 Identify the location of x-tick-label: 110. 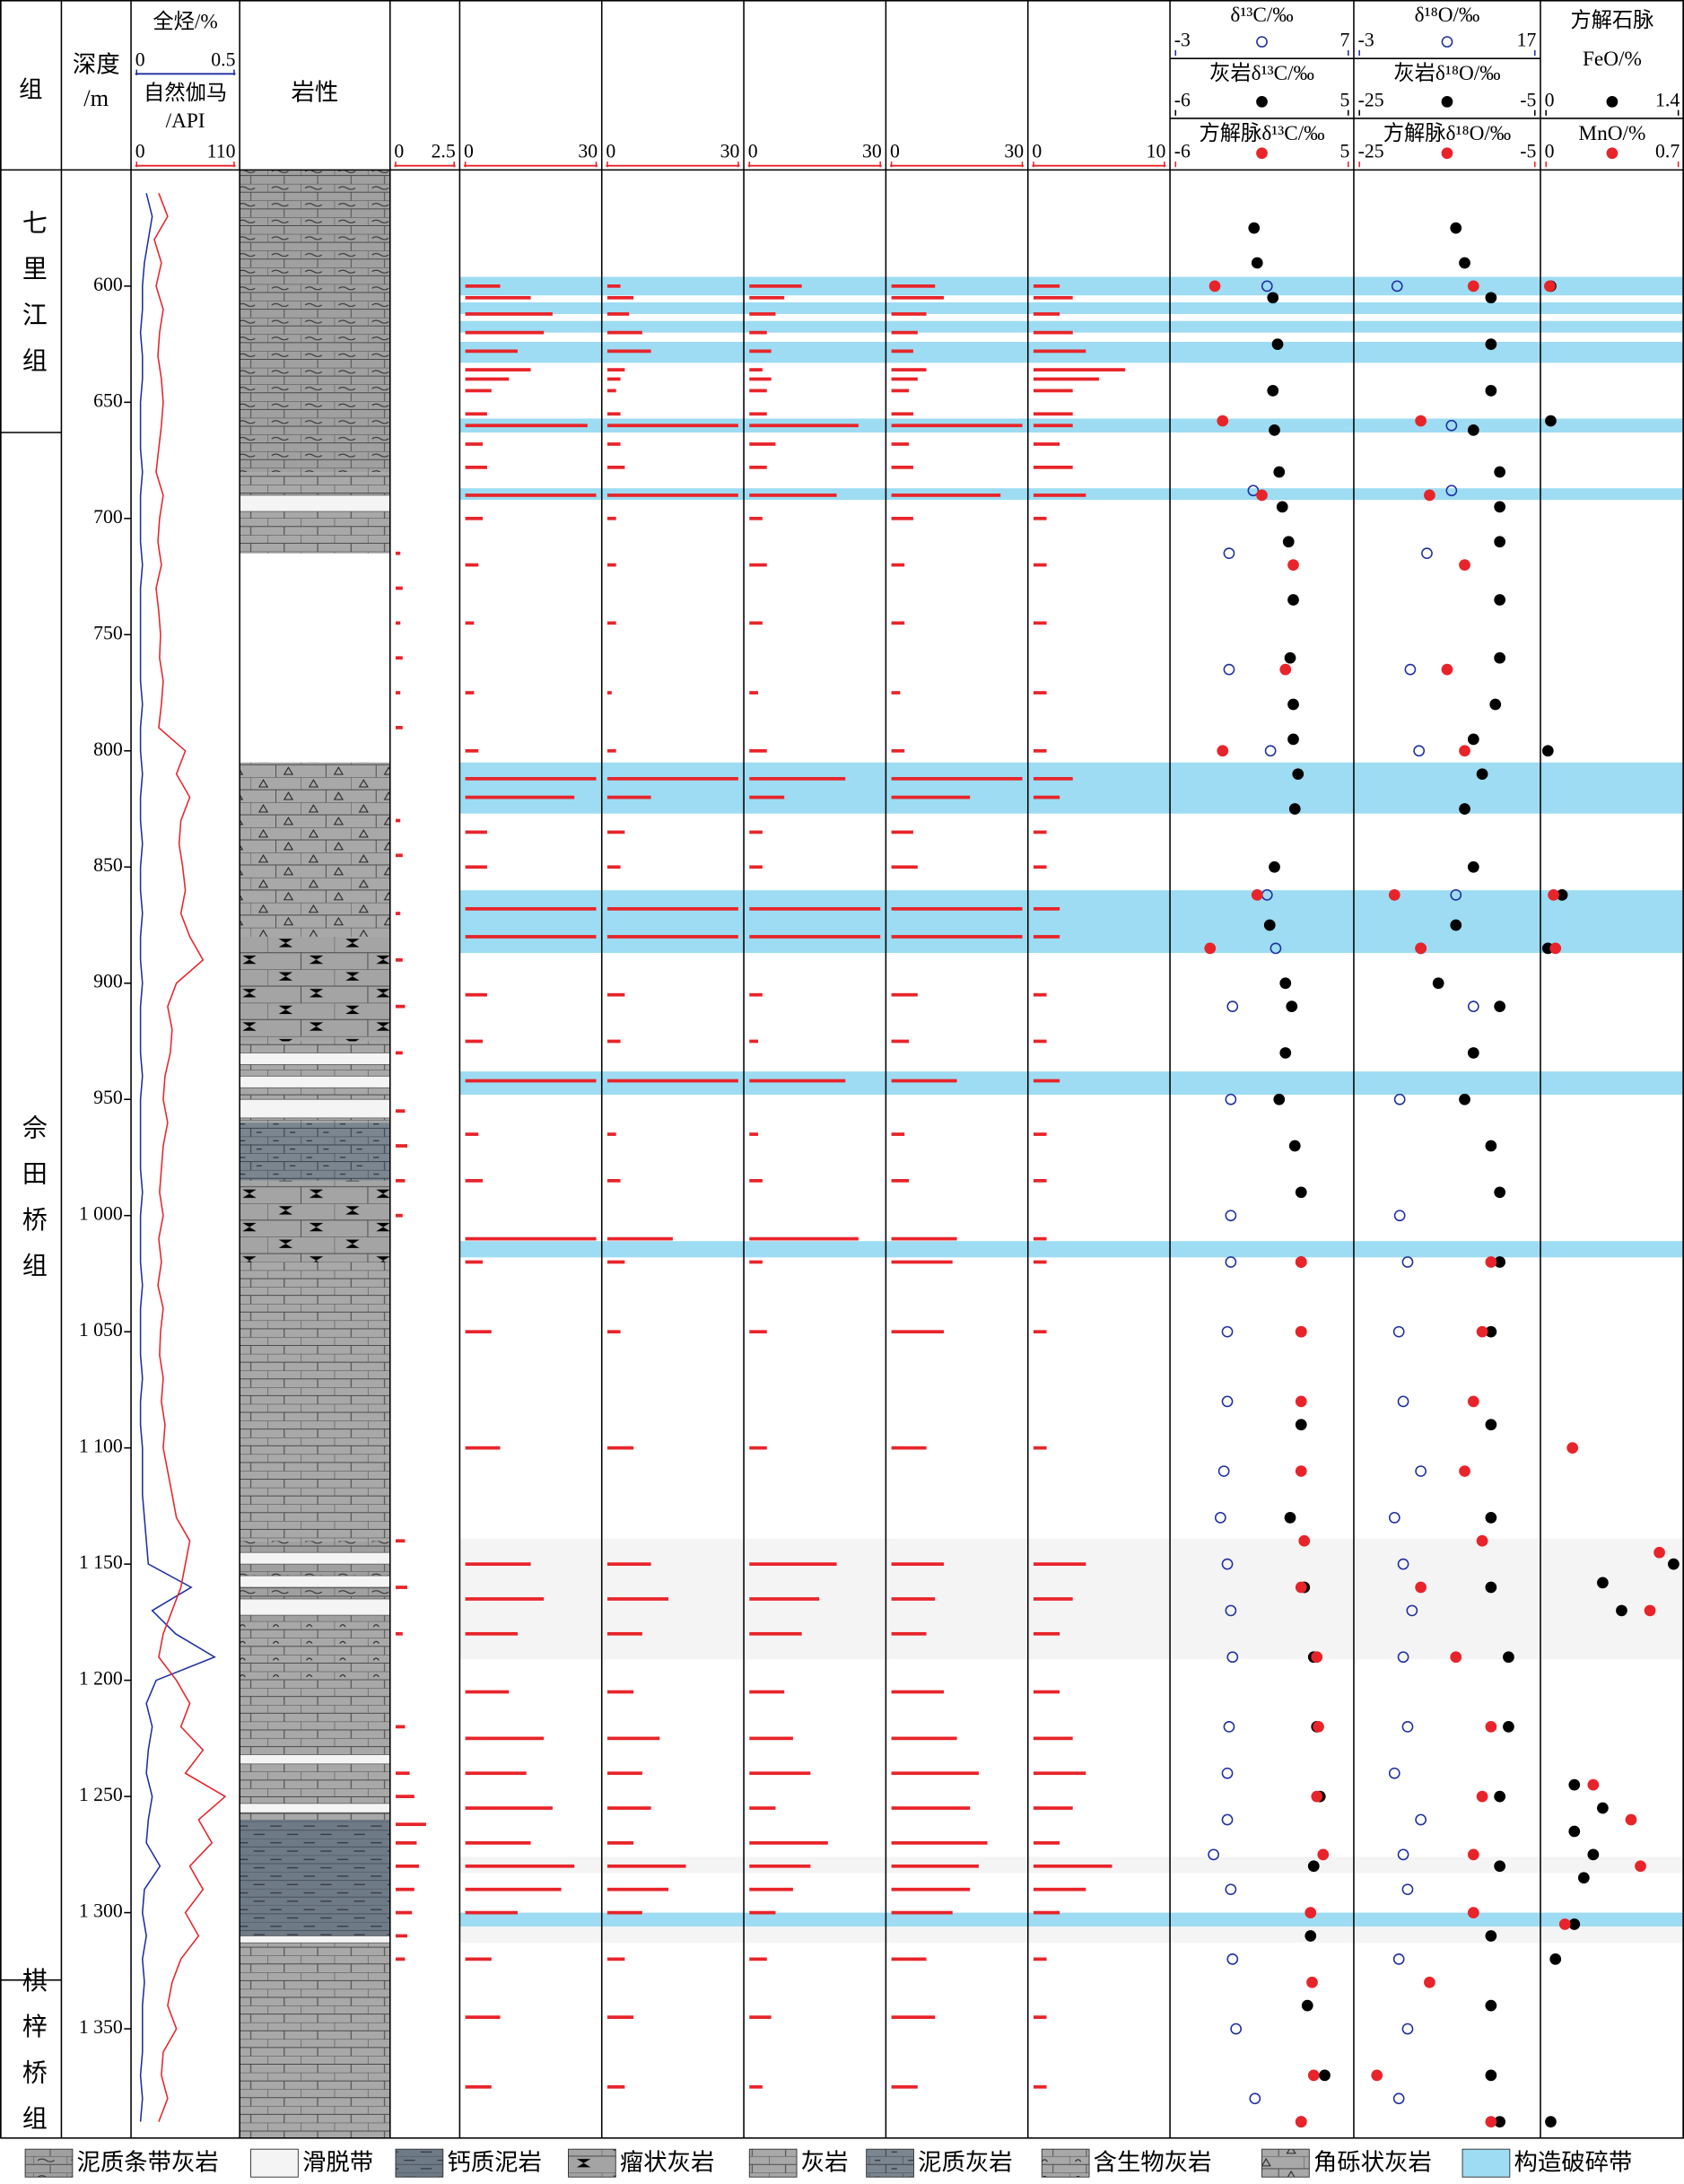
(221, 151).